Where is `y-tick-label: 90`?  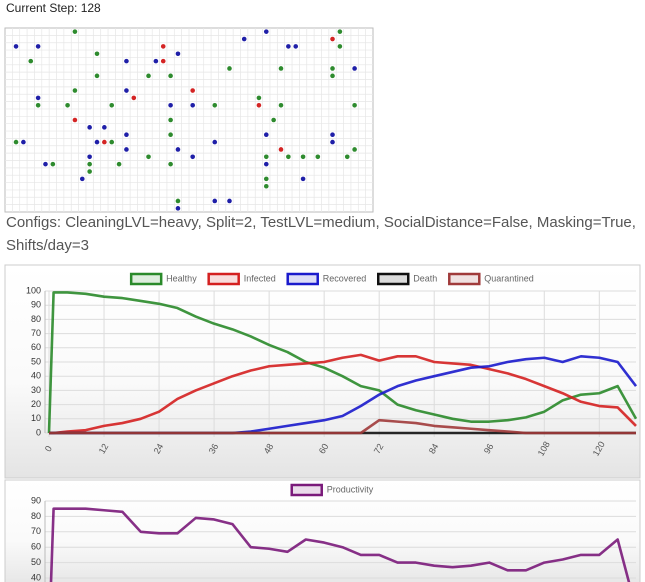 y-tick-label: 90 is located at coordinates (36, 305).